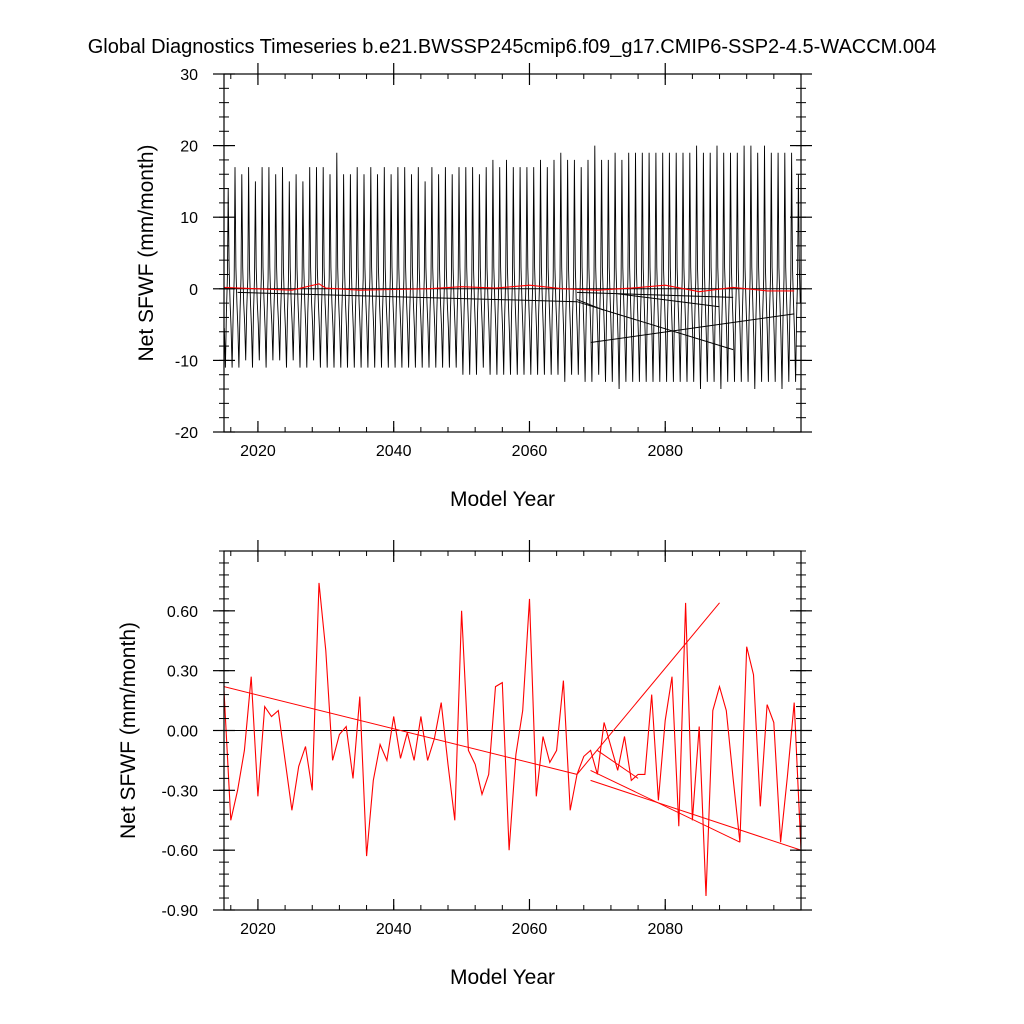  Describe the element at coordinates (182, 732) in the screenshot. I see `y-tick-label: 0.00` at that location.